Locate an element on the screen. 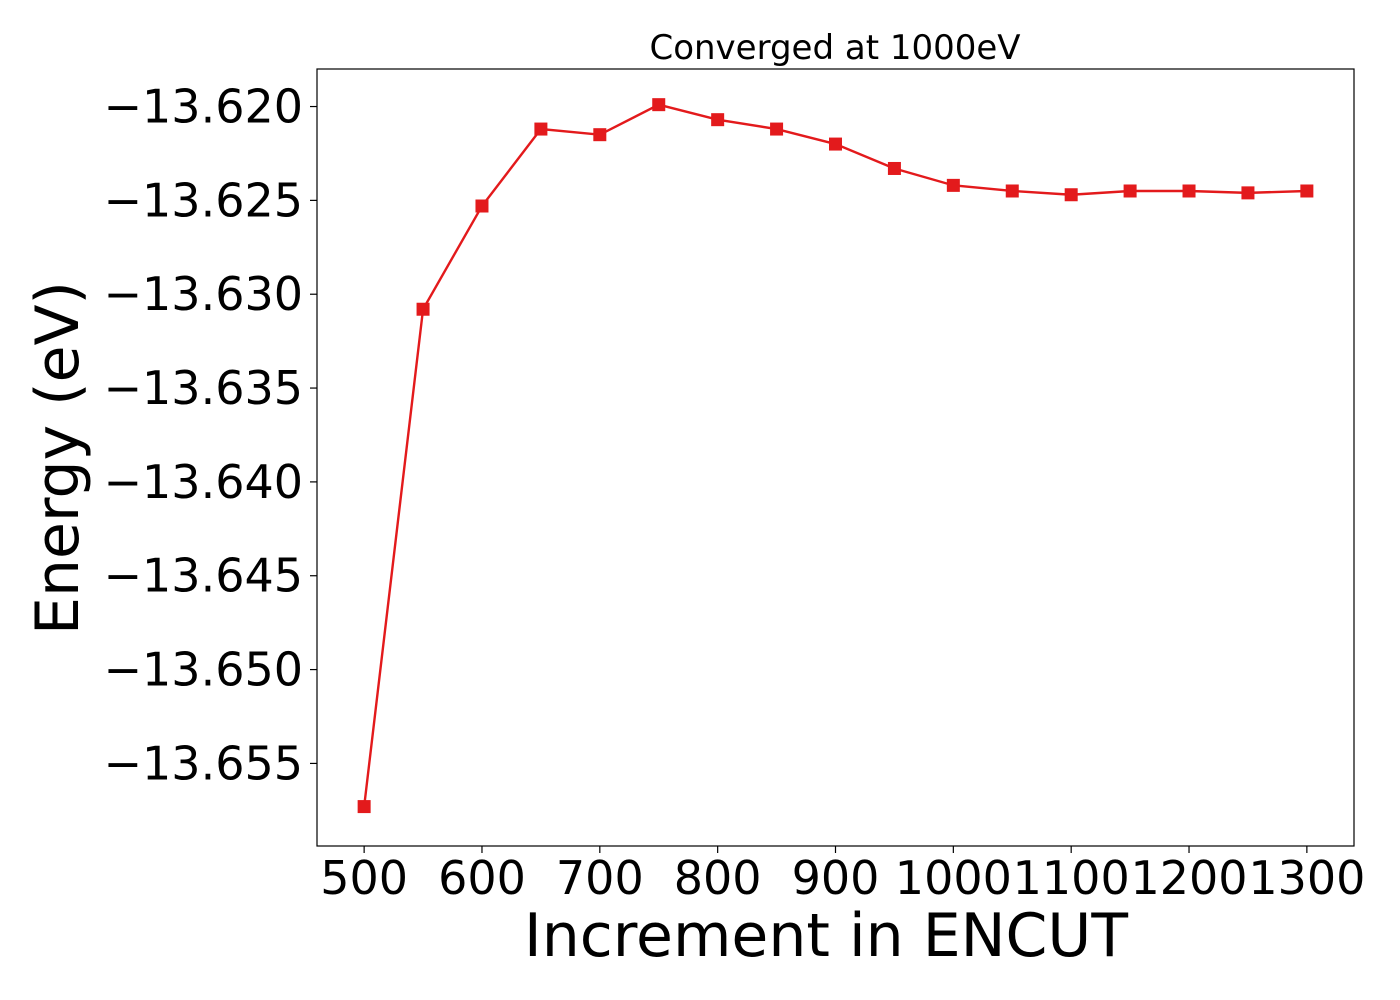 The width and height of the screenshot is (1400, 1000). chart-title: Converged at 1000eV is located at coordinates (834, 48).